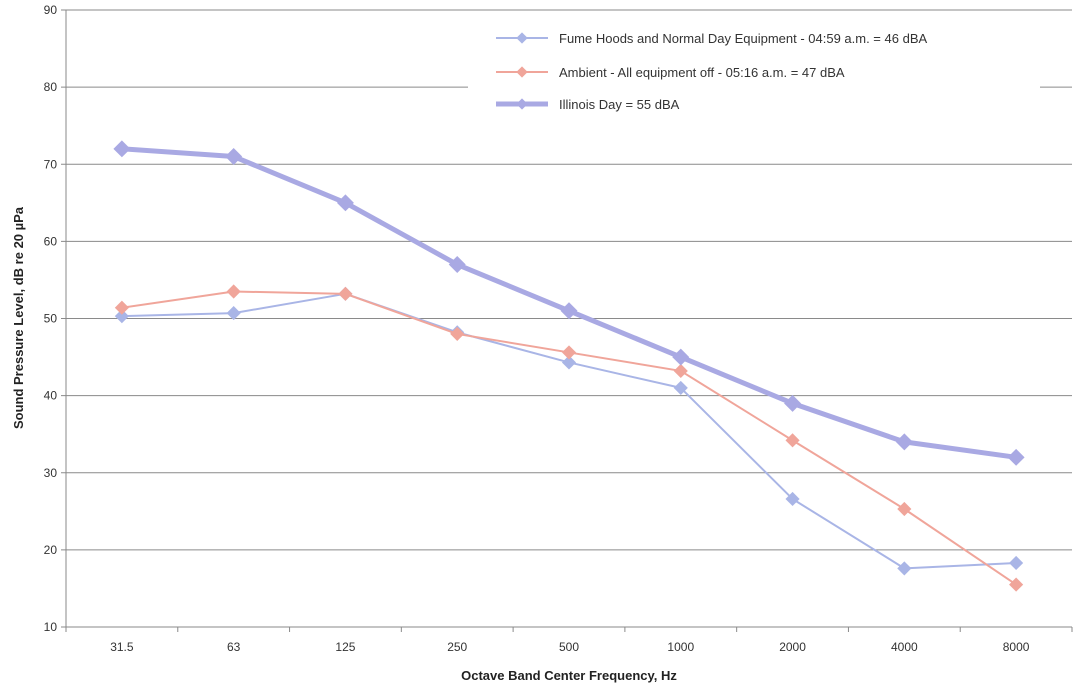 The image size is (1080, 688). What do you see at coordinates (51, 627) in the screenshot?
I see `y-tick-label: 10` at bounding box center [51, 627].